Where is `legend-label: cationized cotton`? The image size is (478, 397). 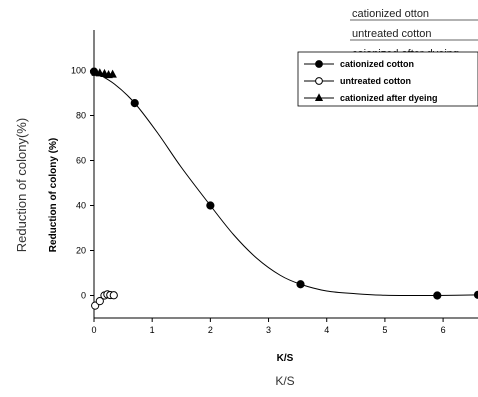 legend-label: cationized cotton is located at coordinates (377, 64).